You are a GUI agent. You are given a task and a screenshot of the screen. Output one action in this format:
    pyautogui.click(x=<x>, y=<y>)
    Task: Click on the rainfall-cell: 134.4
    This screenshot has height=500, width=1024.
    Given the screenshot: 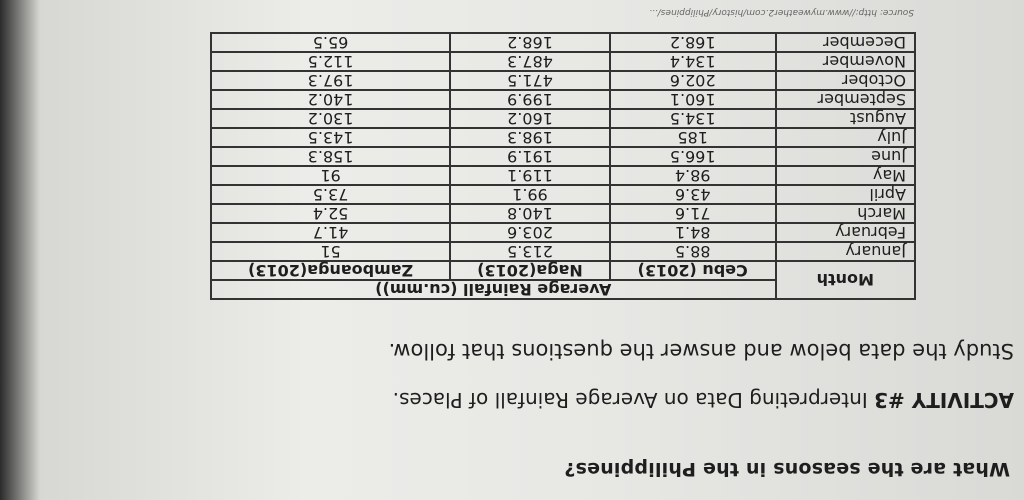 What is the action you would take?
    pyautogui.click(x=692, y=61)
    